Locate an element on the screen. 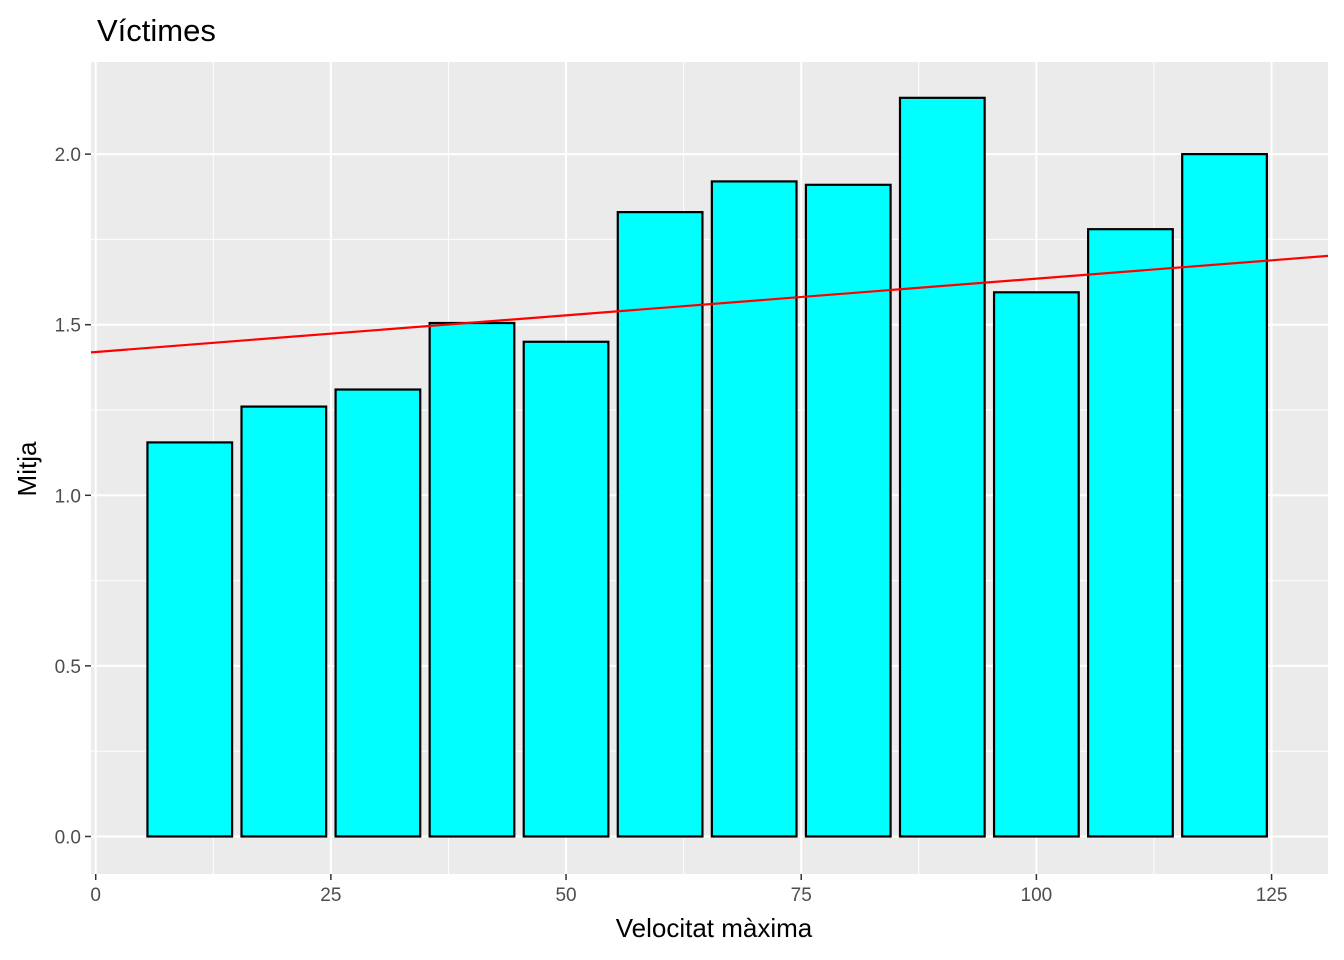 The width and height of the screenshot is (1344, 960). x-tick-label: 75 is located at coordinates (801, 895).